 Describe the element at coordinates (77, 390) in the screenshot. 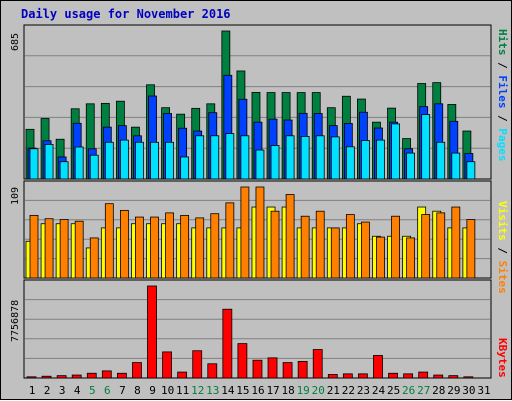

I see `x-tick-label-day-4: 4` at that location.